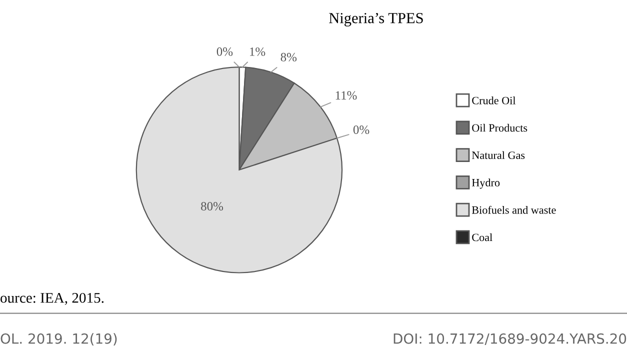  What do you see at coordinates (212, 206) in the screenshot?
I see `data-label: 80%` at bounding box center [212, 206].